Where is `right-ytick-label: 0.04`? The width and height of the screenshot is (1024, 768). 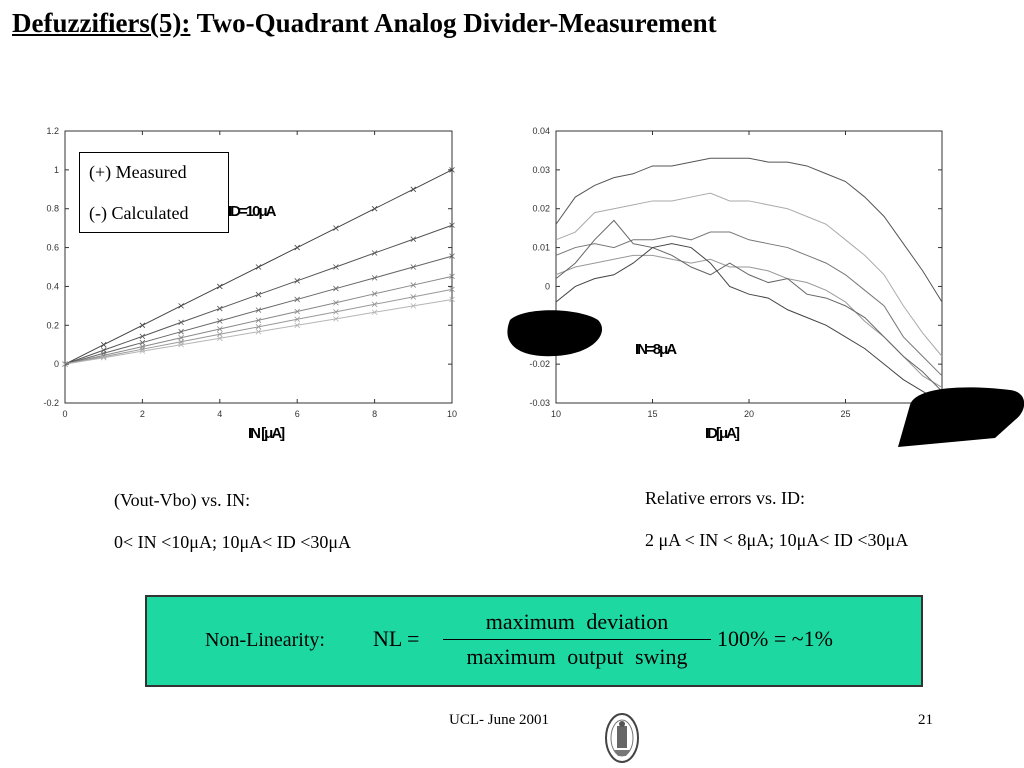 right-ytick-label: 0.04 is located at coordinates (541, 131).